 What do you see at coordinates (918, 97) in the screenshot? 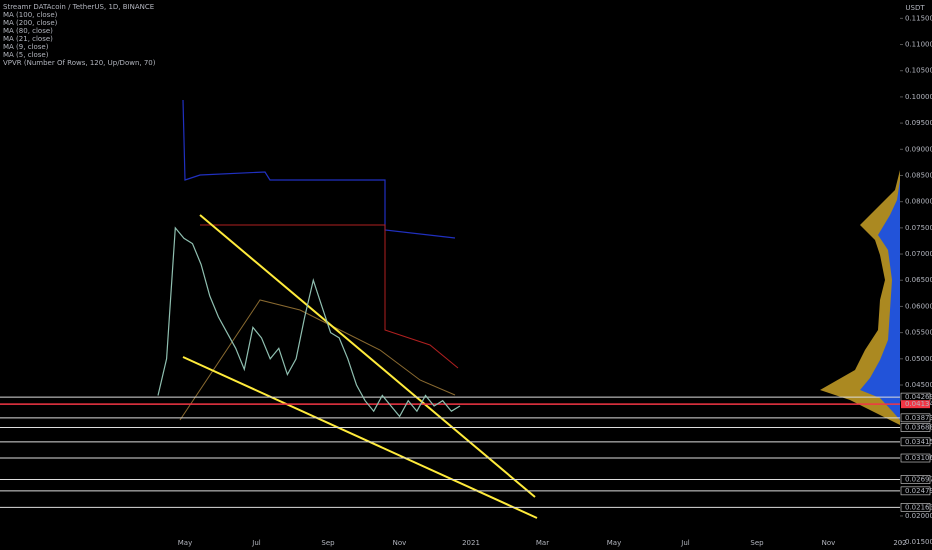
I see `y-tick-label: 0.10000` at bounding box center [918, 97].